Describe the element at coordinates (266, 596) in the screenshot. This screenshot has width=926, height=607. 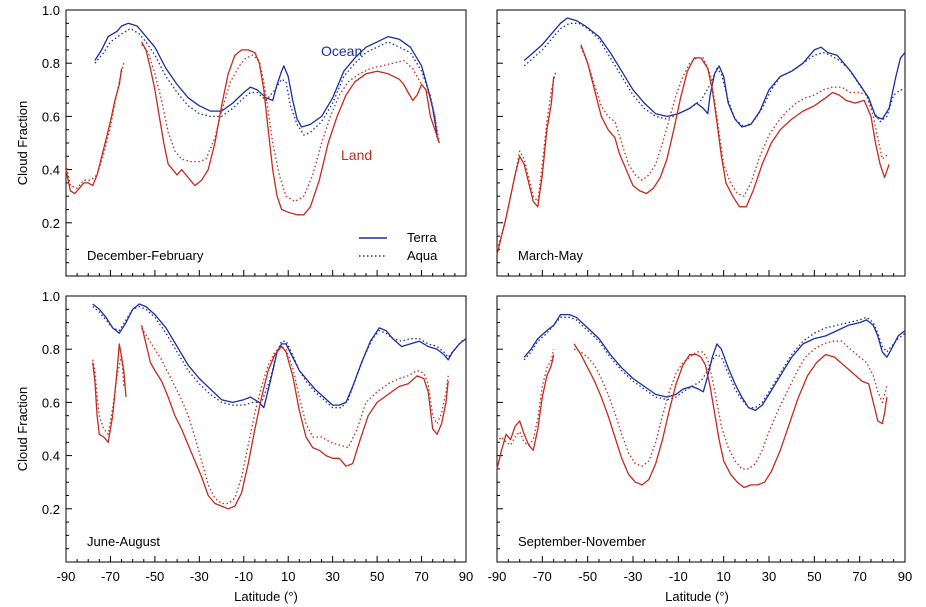
I see `x-axis-label-left: Latitude (°)` at that location.